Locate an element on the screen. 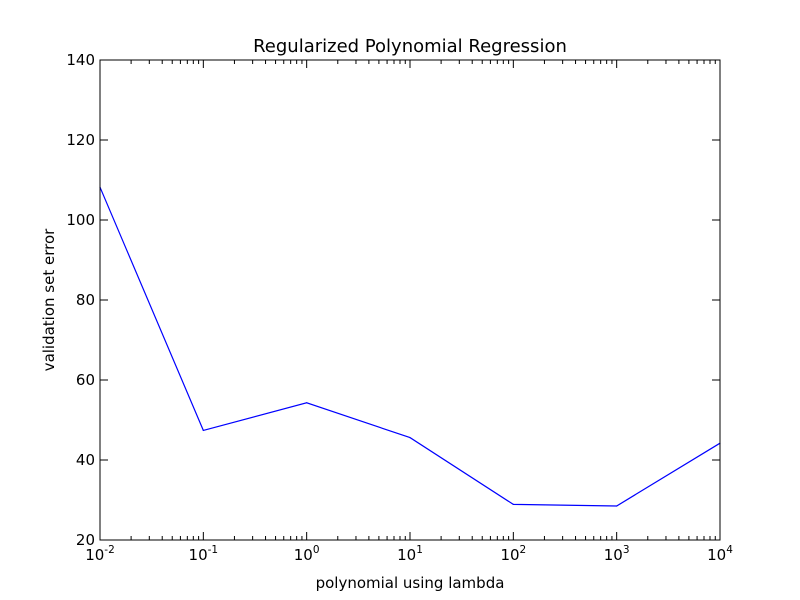 The image size is (800, 600). x-tick-exponent: -1 is located at coordinates (213, 550).